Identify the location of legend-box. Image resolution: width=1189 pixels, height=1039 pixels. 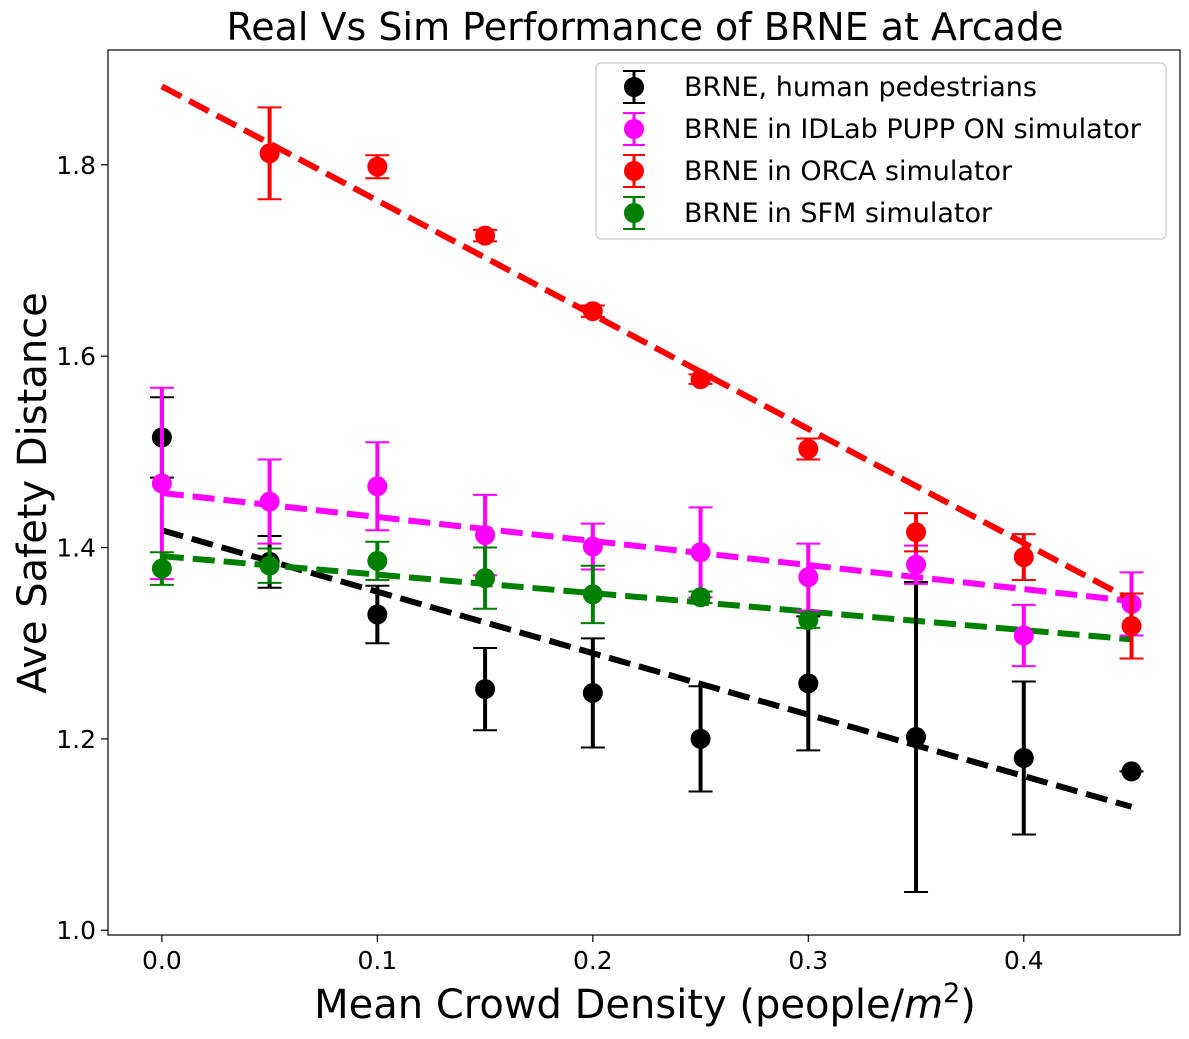
(881, 151).